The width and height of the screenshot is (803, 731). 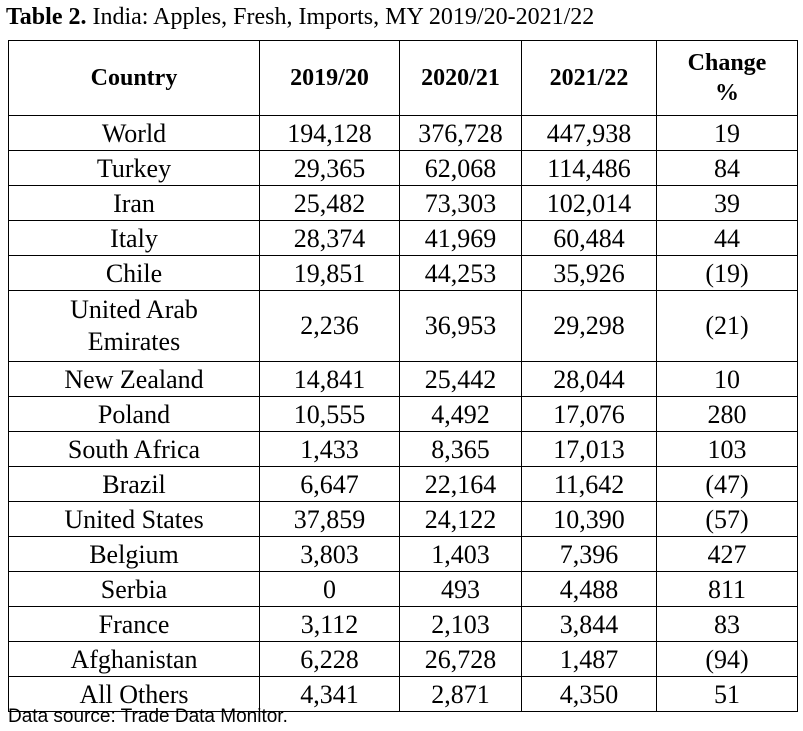 What do you see at coordinates (727, 659) in the screenshot?
I see `cell-change: (94)` at bounding box center [727, 659].